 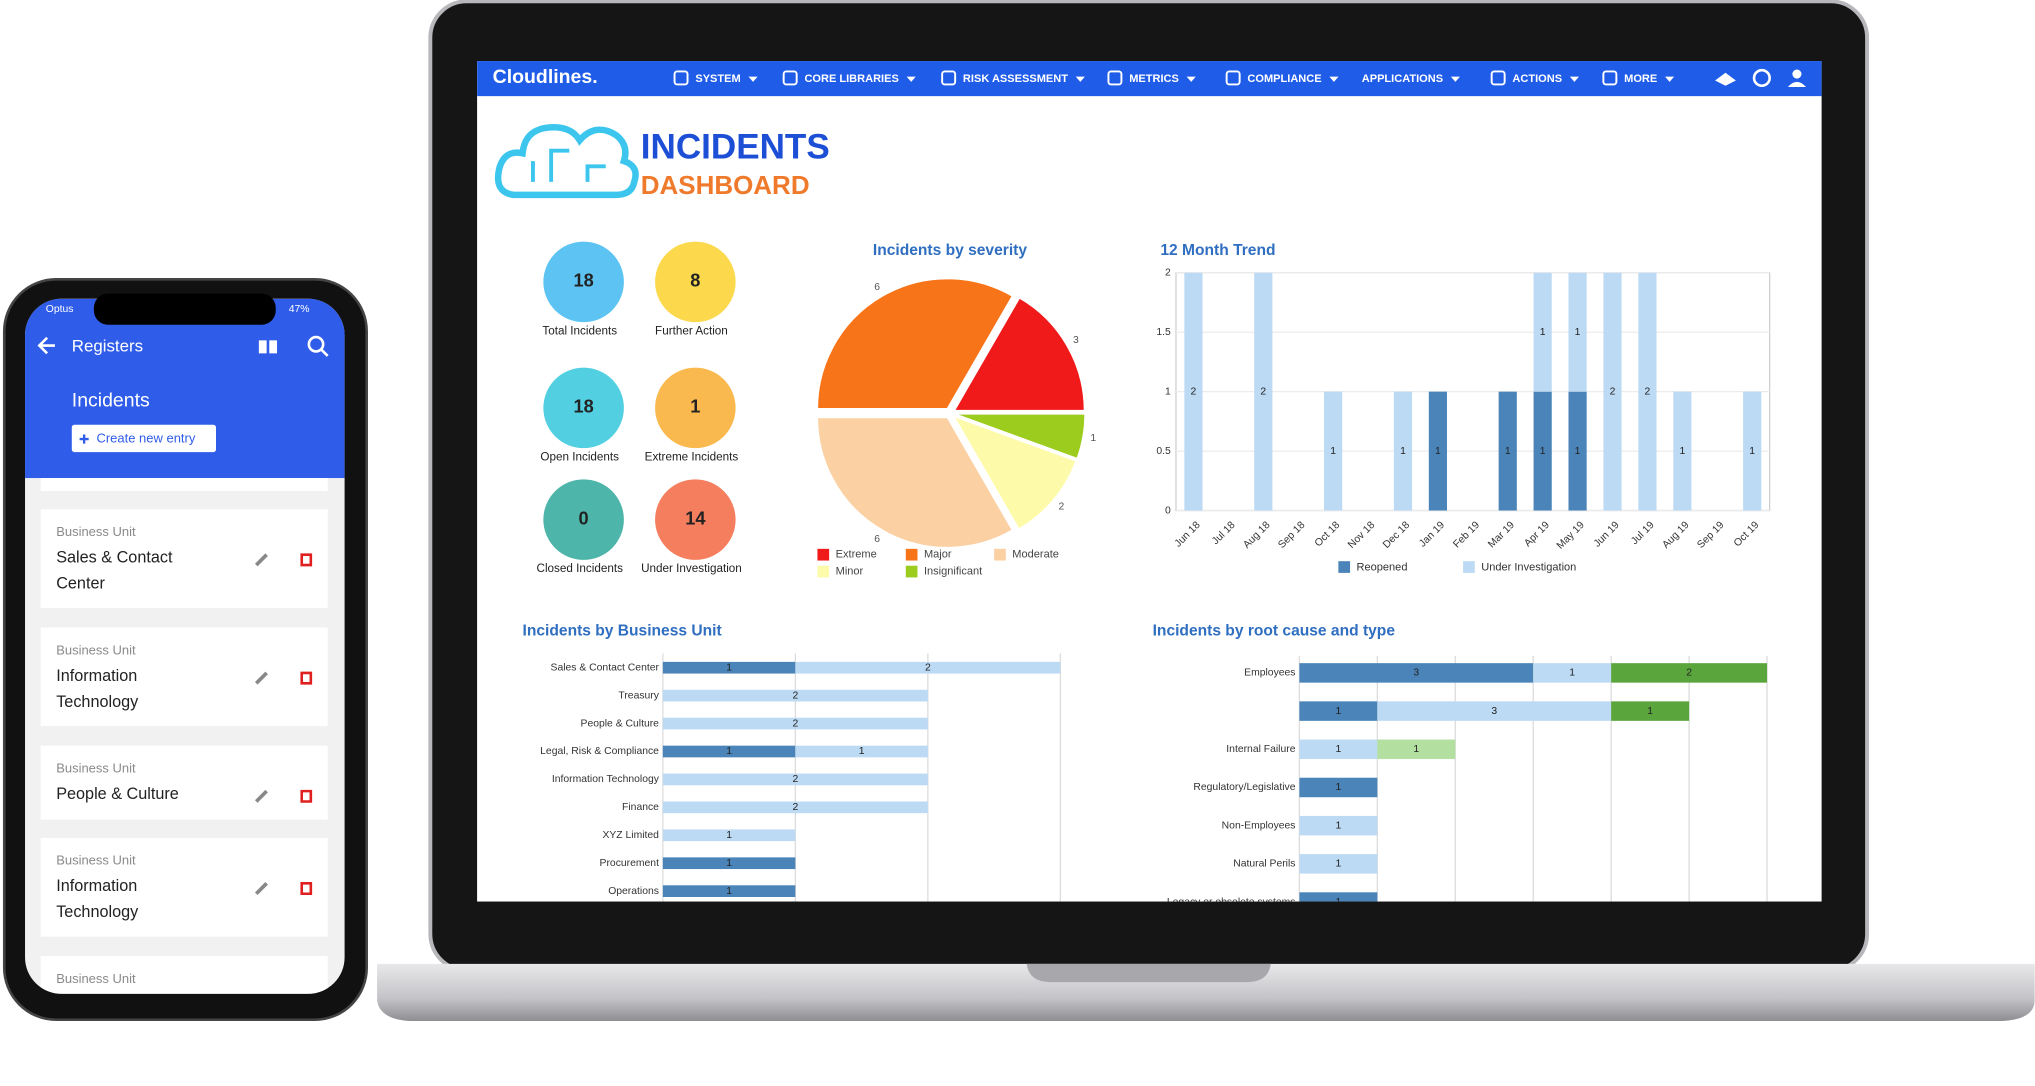 What do you see at coordinates (1259, 825) in the screenshot?
I see `y-tick-label: Non-Employees` at bounding box center [1259, 825].